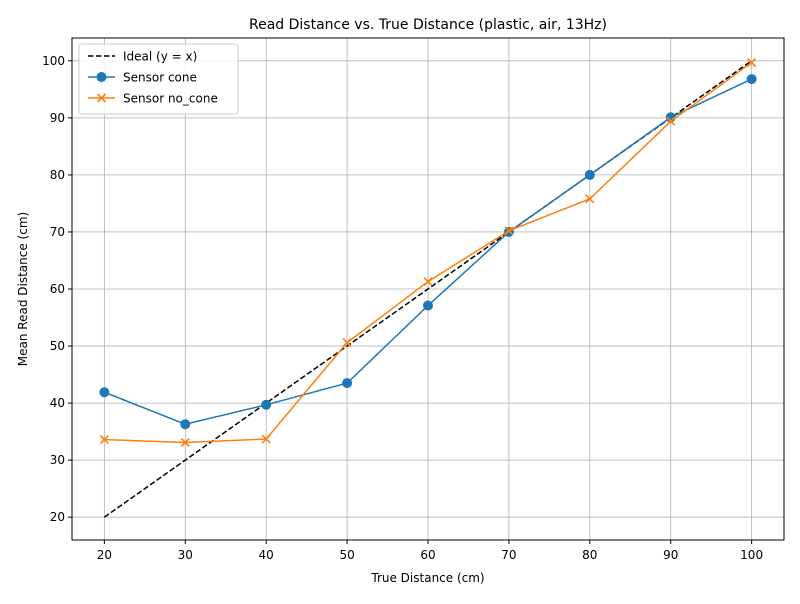  Describe the element at coordinates (751, 555) in the screenshot. I see `x-tick-label: 100` at that location.